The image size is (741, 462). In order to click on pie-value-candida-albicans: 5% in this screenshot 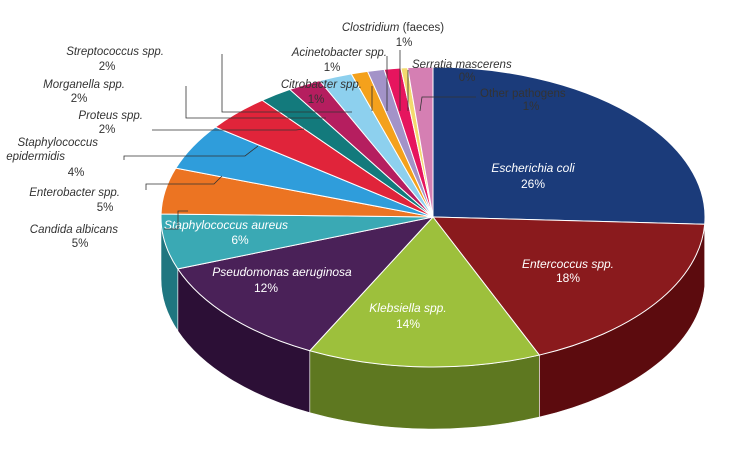, I will do `click(80, 244)`.